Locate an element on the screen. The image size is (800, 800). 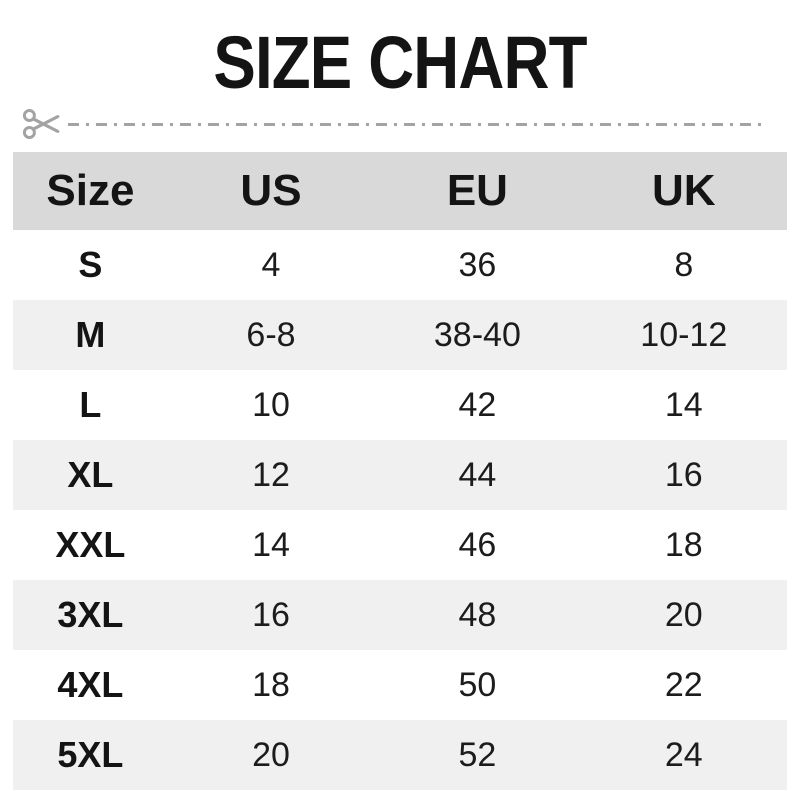
us-cell: 16 is located at coordinates (271, 614).